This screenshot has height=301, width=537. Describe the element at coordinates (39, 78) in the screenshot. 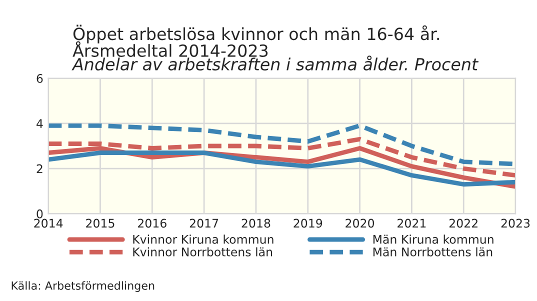

I see `y-tick-label: 6` at that location.